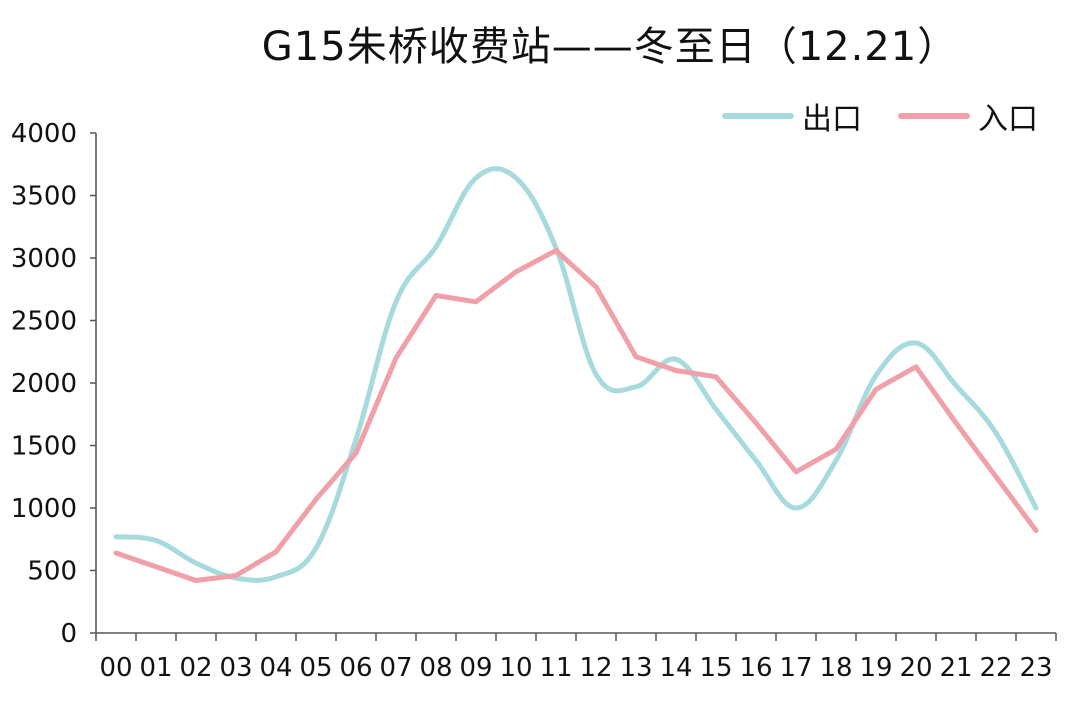  What do you see at coordinates (875, 668) in the screenshot?
I see `x-tick-label-19: 19` at bounding box center [875, 668].